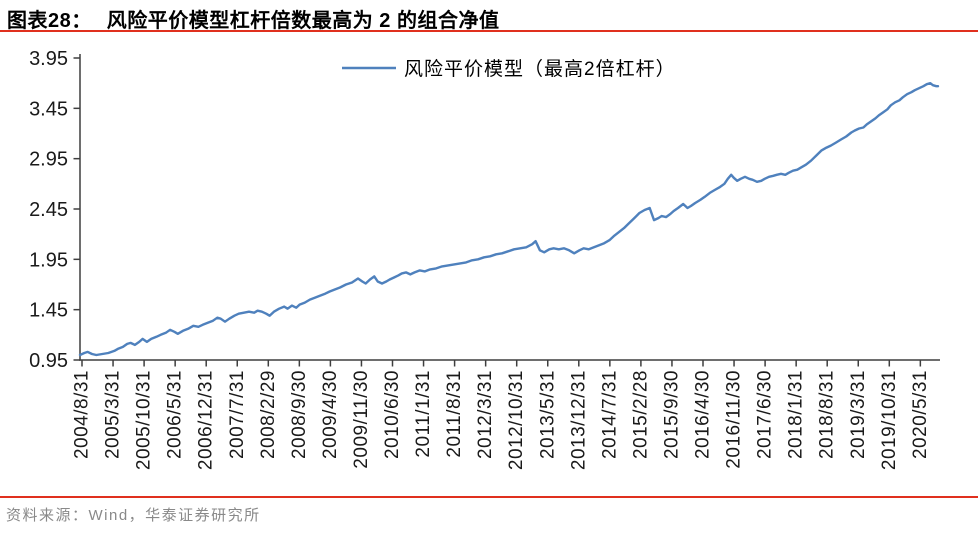 This screenshot has height=533, width=978. Describe the element at coordinates (609, 414) in the screenshot. I see `x-tick-label: 2014/7/31` at that location.